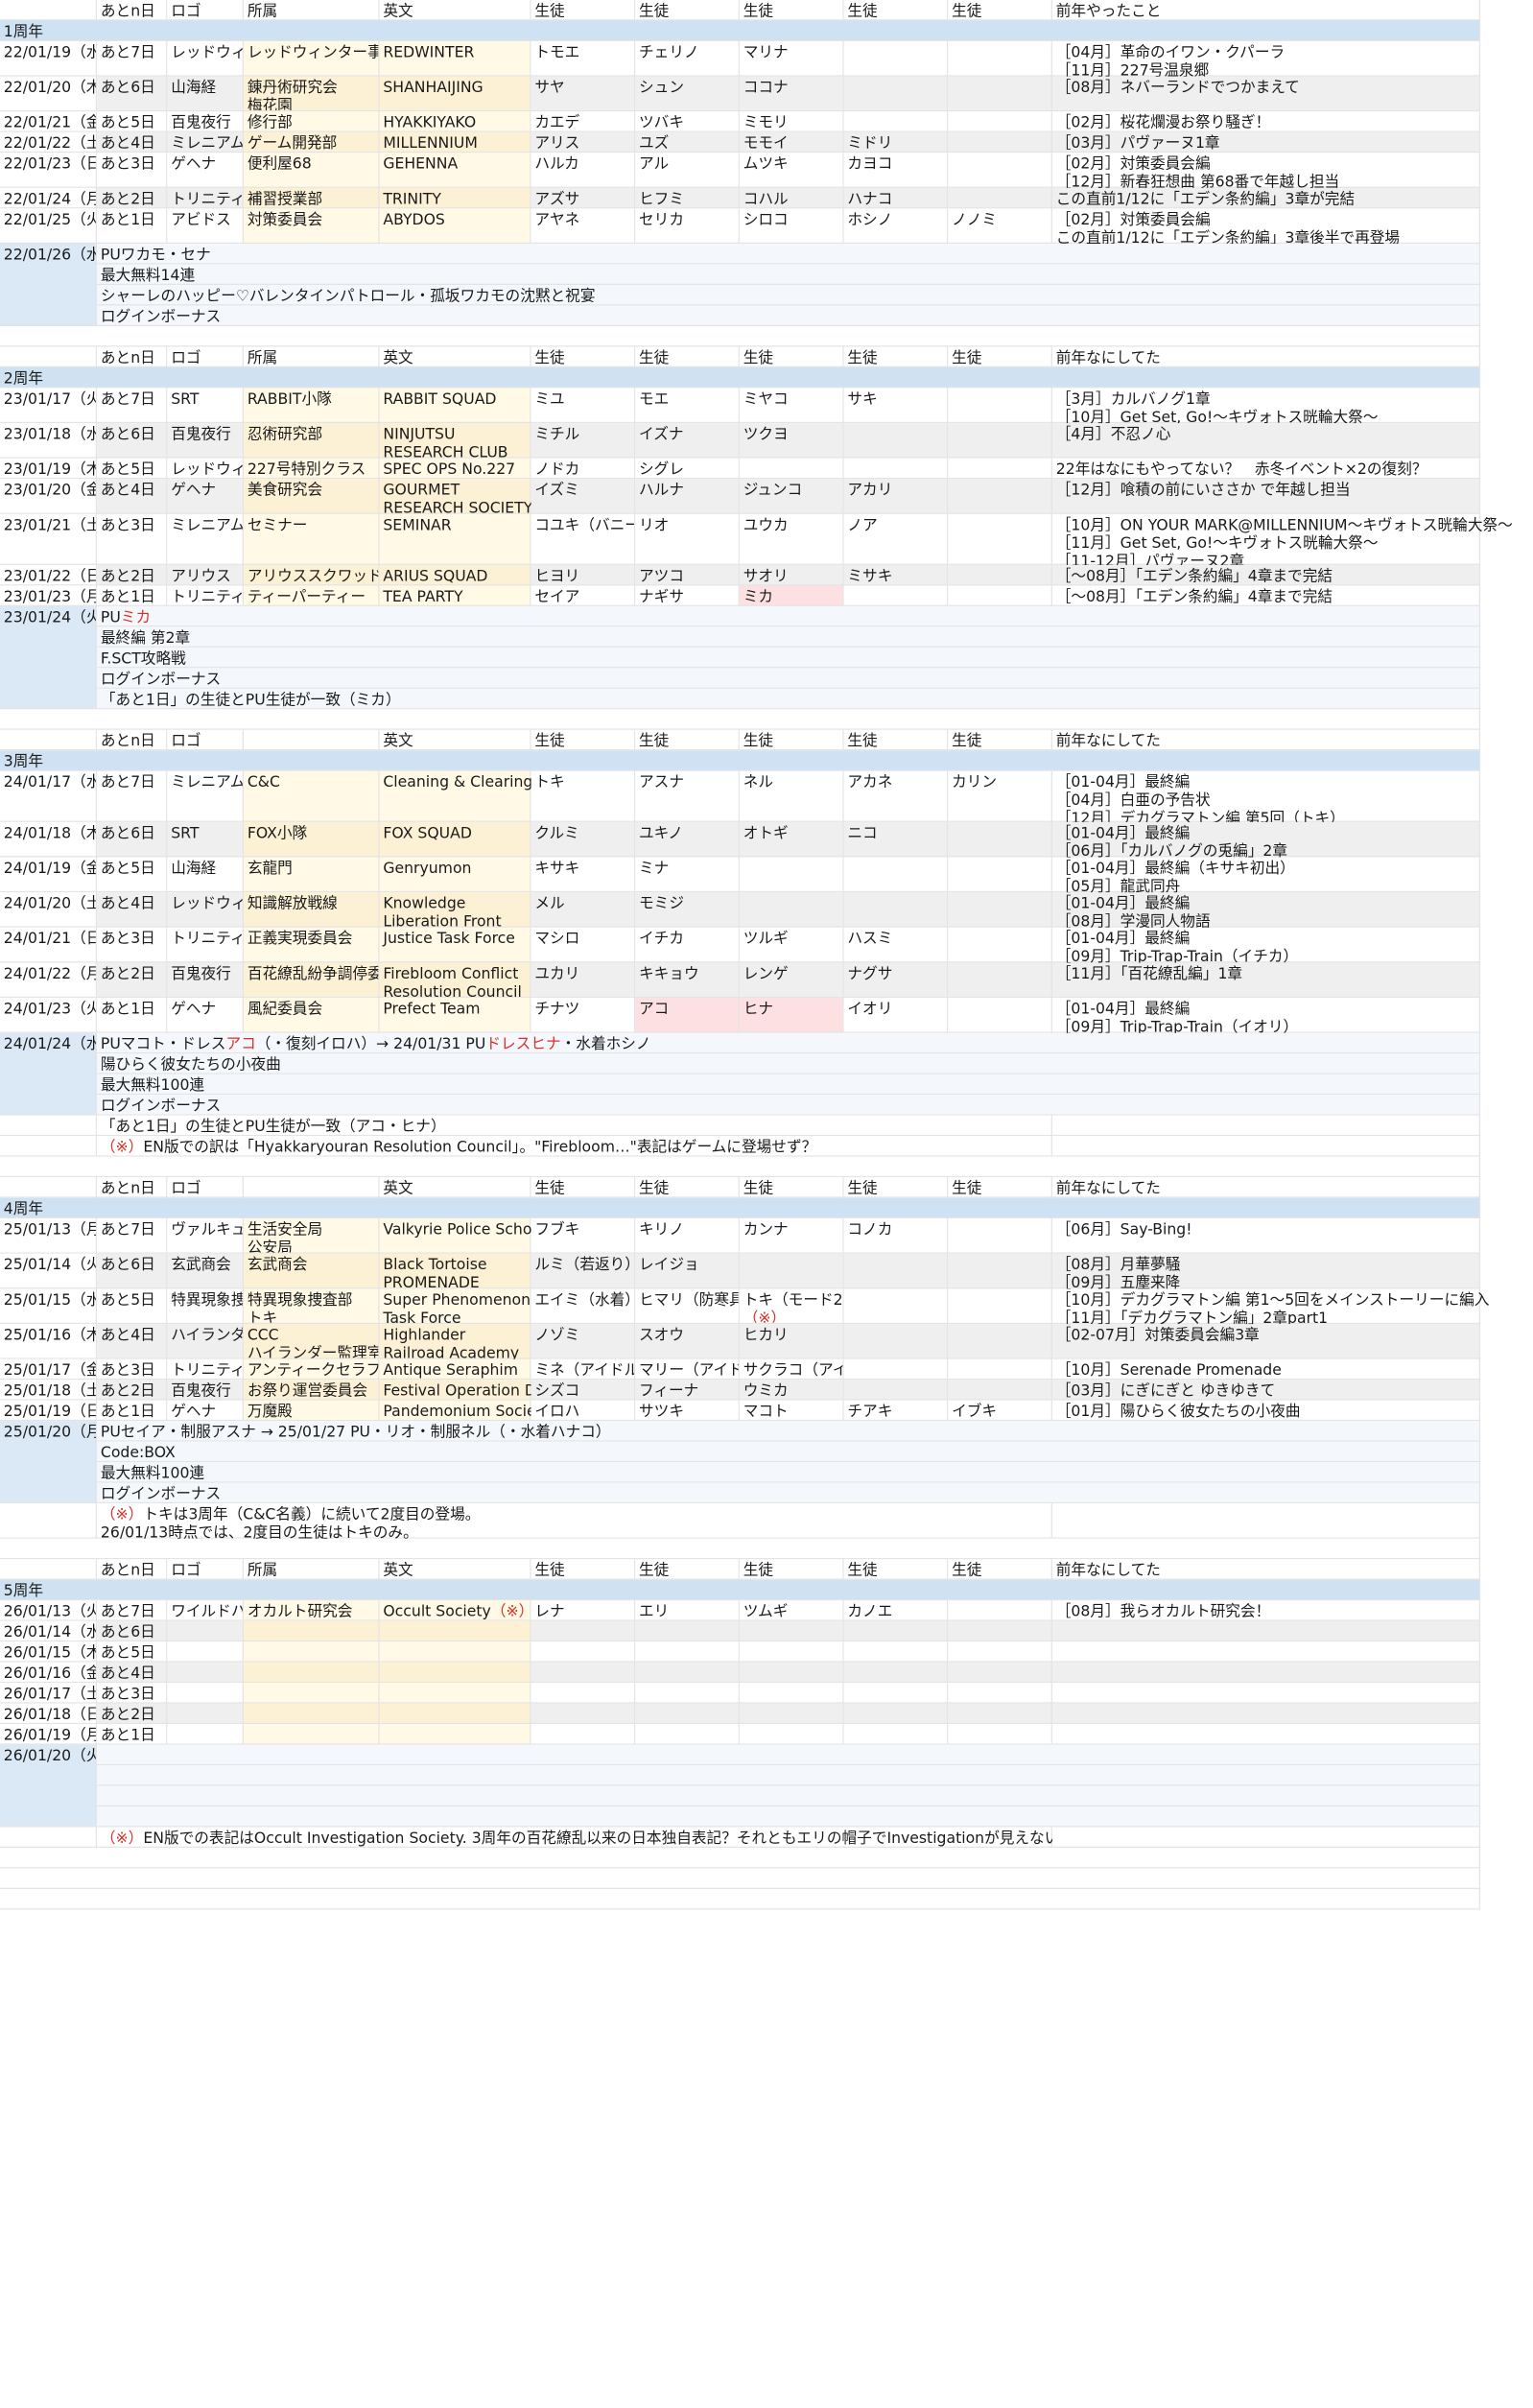 The width and height of the screenshot is (1533, 2408). What do you see at coordinates (206, 875) in the screenshot?
I see `cell-logo: 山海経` at bounding box center [206, 875].